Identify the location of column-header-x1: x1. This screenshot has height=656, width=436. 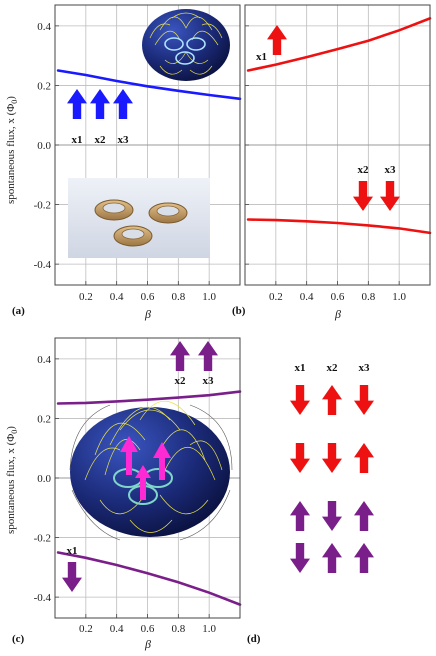
(300, 368).